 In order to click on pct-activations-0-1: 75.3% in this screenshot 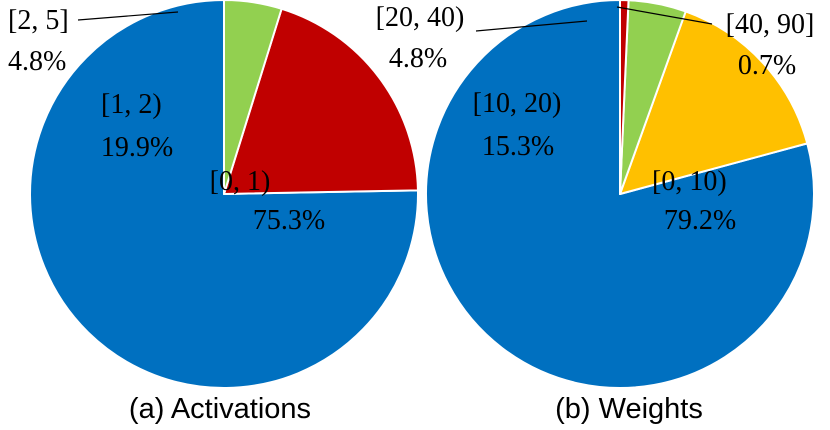, I will do `click(289, 220)`.